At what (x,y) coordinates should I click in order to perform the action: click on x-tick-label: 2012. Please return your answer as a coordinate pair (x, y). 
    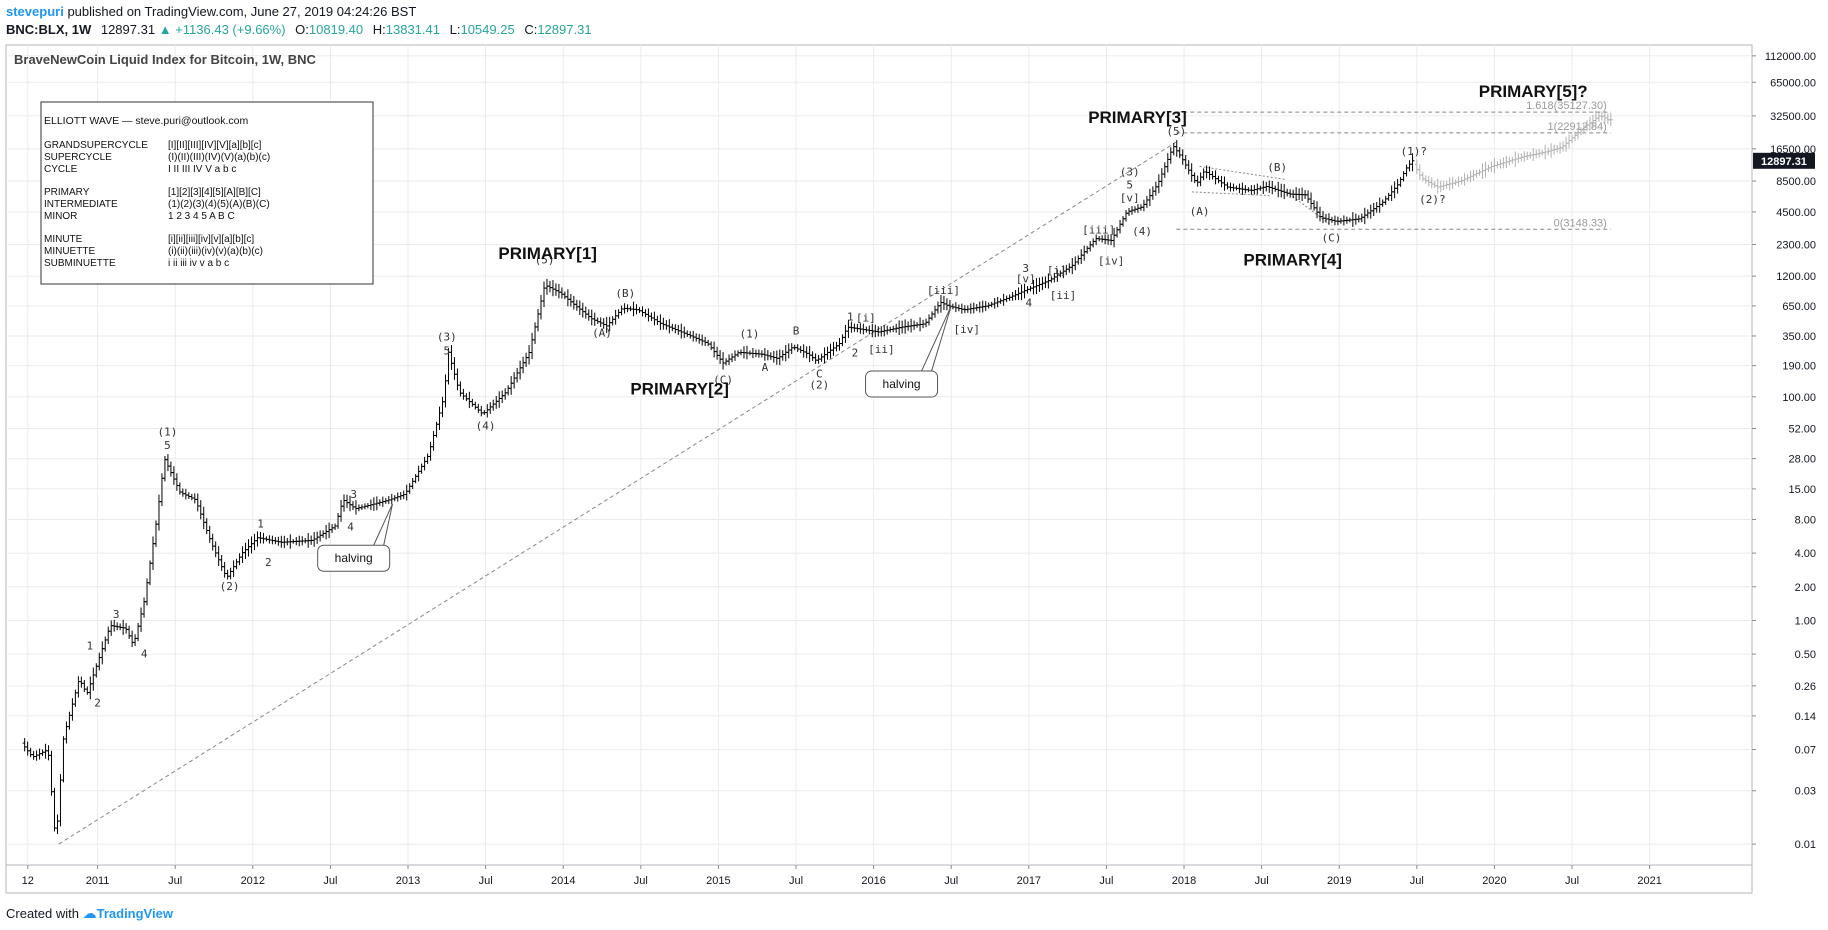
    Looking at the image, I should click on (253, 881).